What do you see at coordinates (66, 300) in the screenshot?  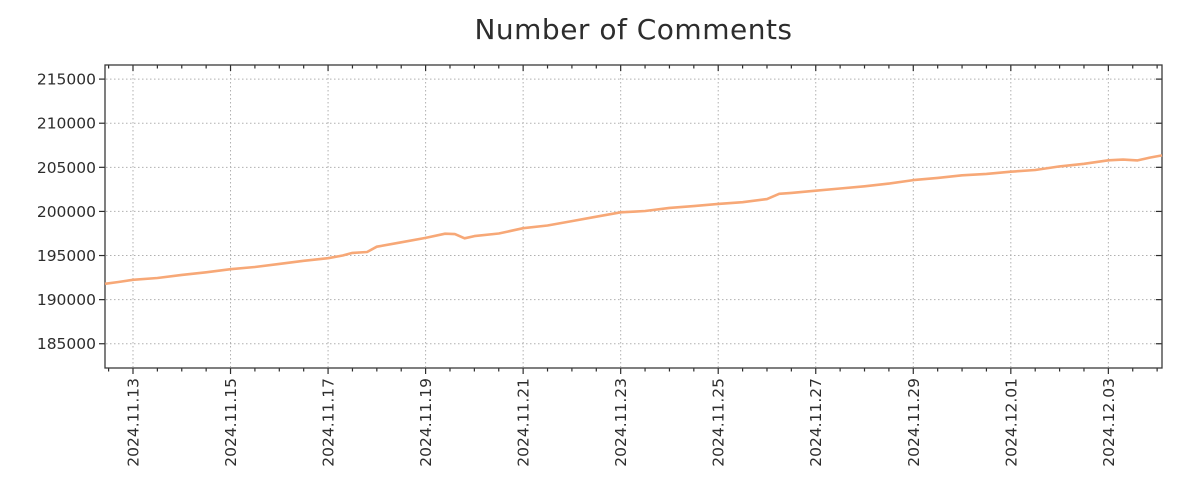 I see `y-tick-label: 190000` at bounding box center [66, 300].